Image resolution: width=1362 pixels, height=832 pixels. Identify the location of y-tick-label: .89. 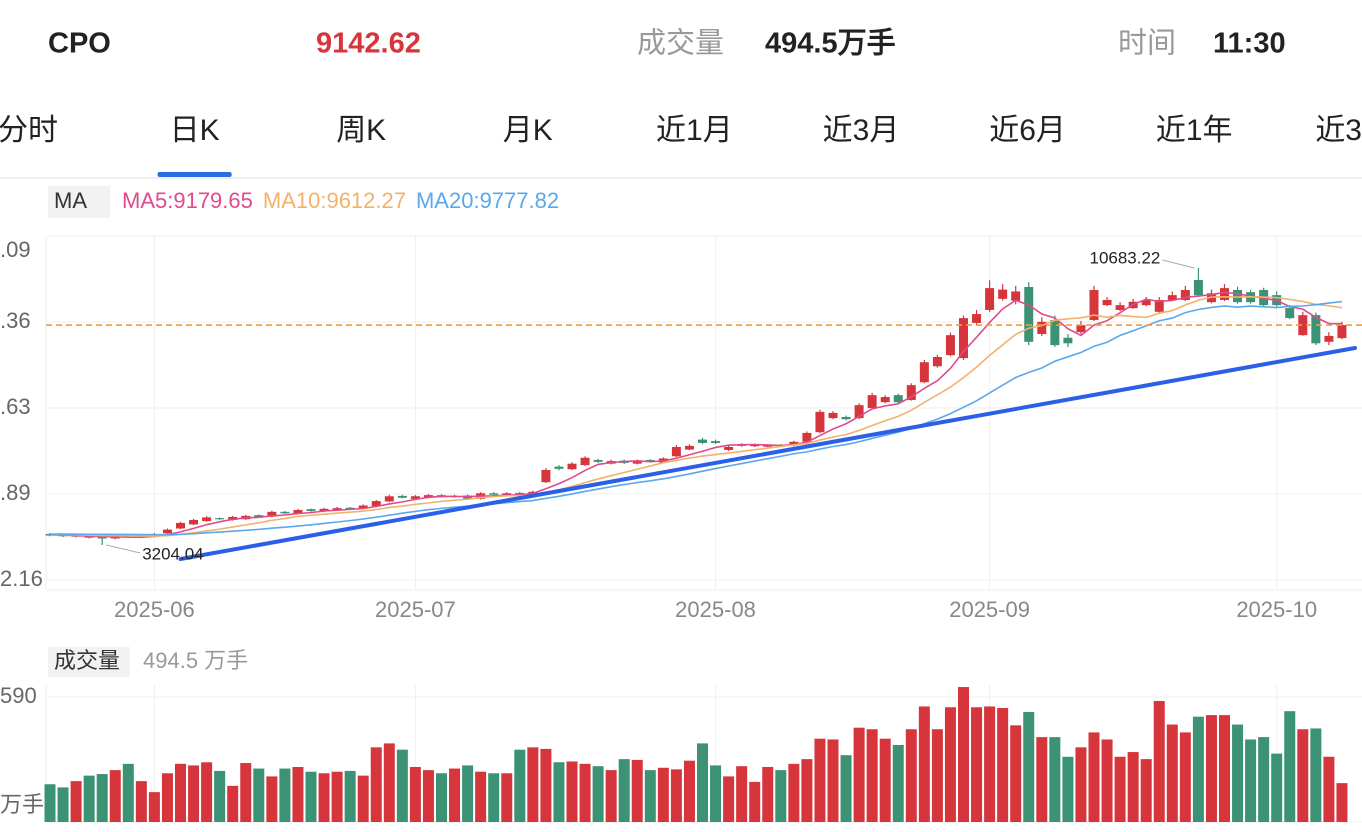
(15, 492).